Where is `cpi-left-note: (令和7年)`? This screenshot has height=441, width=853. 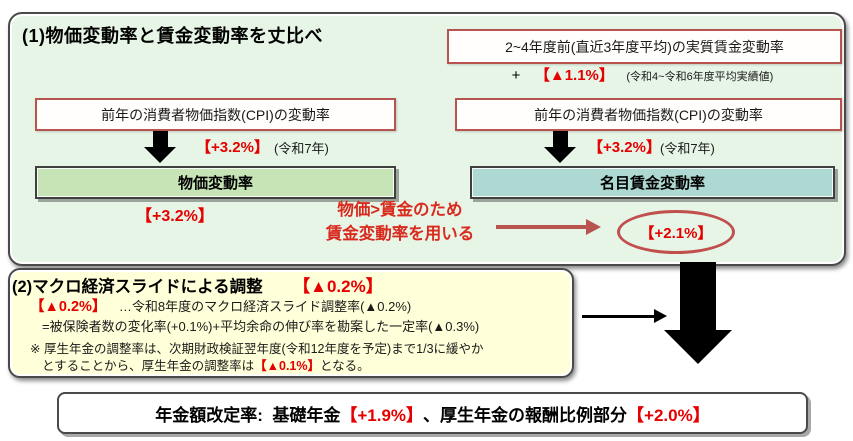 cpi-left-note: (令和7年) is located at coordinates (301, 148).